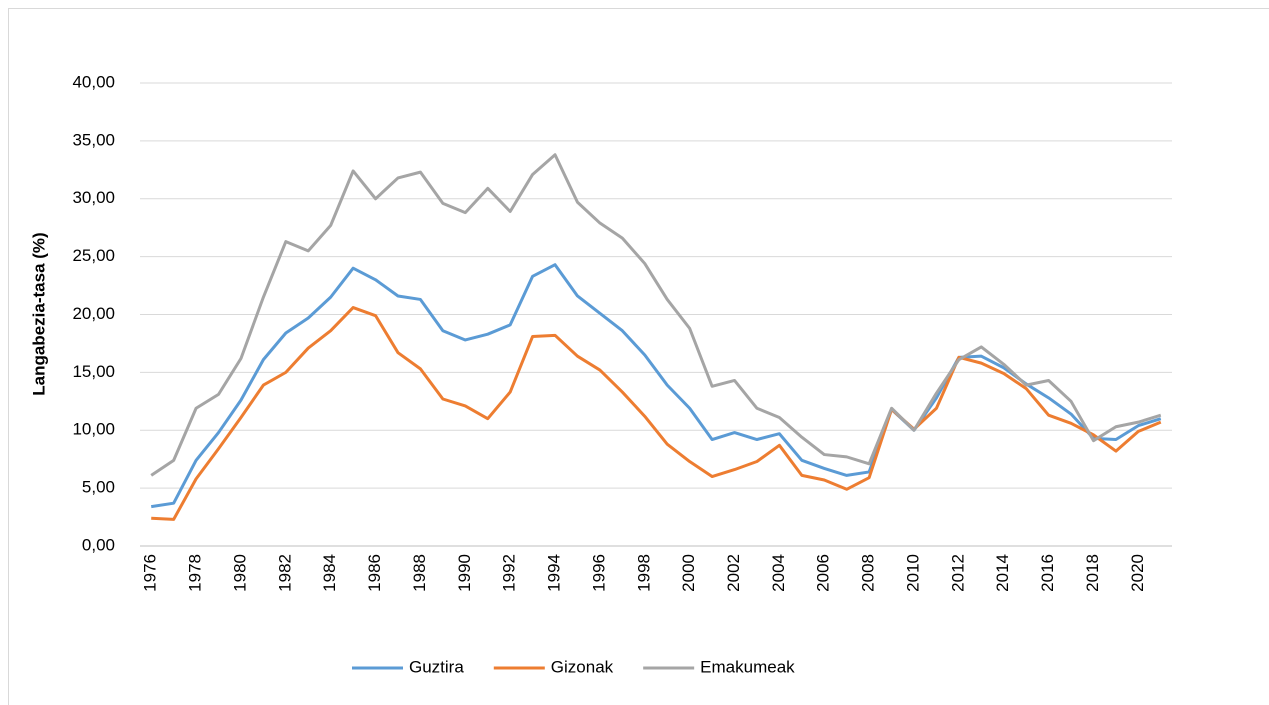  What do you see at coordinates (436, 666) in the screenshot?
I see `legend-label: Guztira` at bounding box center [436, 666].